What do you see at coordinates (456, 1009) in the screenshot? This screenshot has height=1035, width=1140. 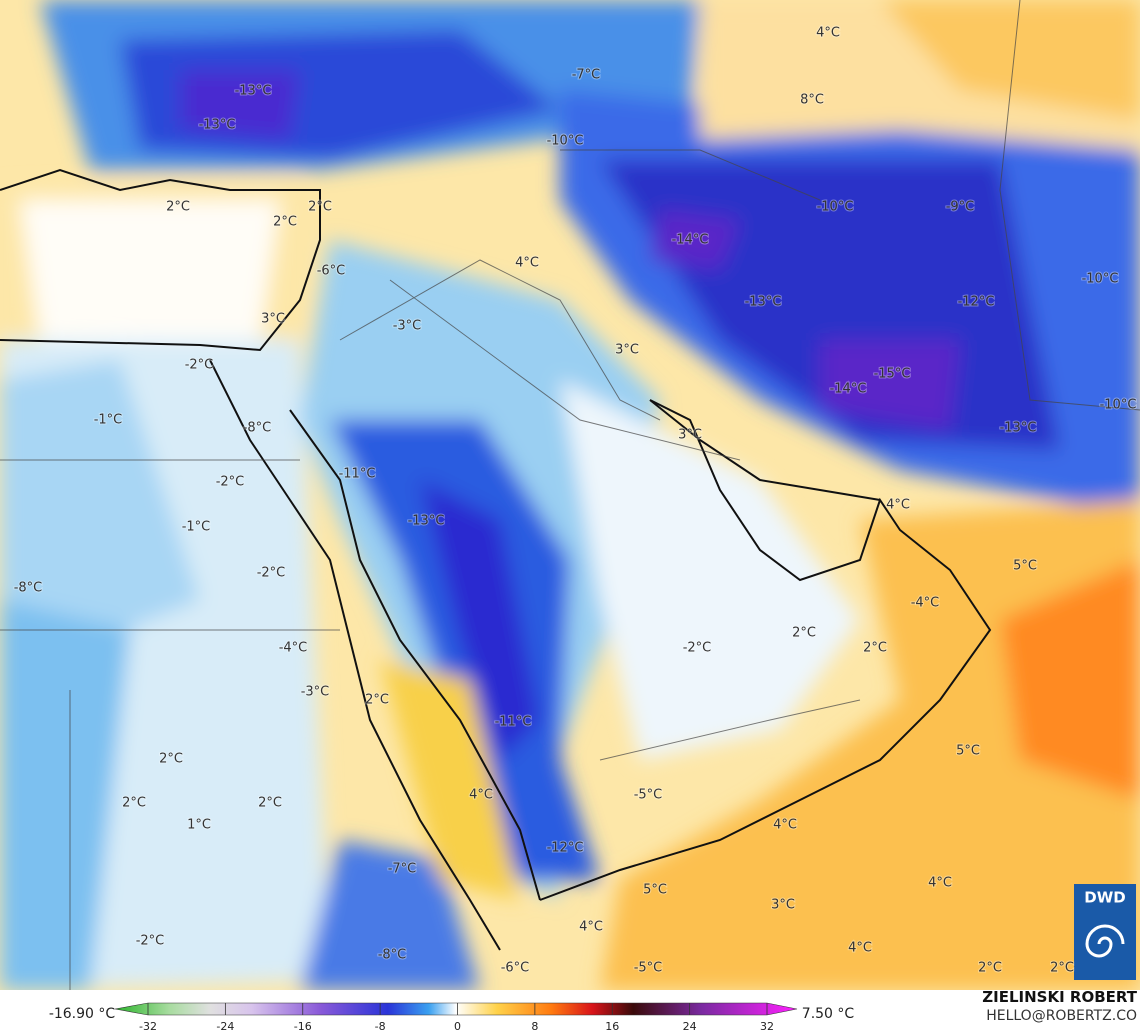 I see `colorbar` at bounding box center [456, 1009].